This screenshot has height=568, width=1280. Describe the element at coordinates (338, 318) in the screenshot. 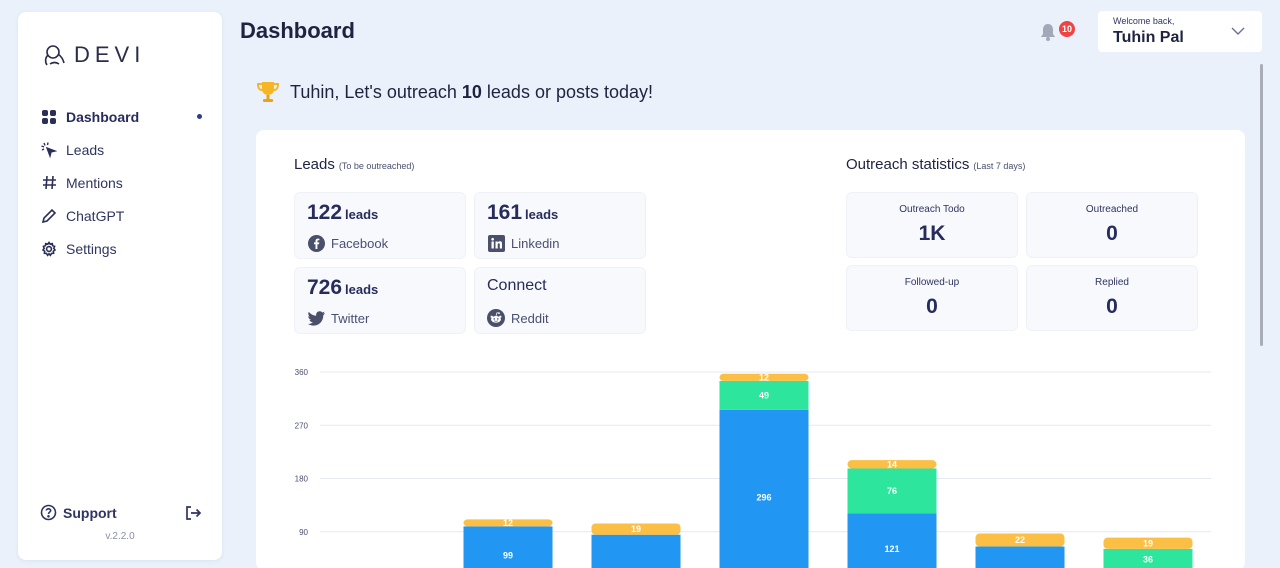

I see `lead-source: Twitter` at that location.